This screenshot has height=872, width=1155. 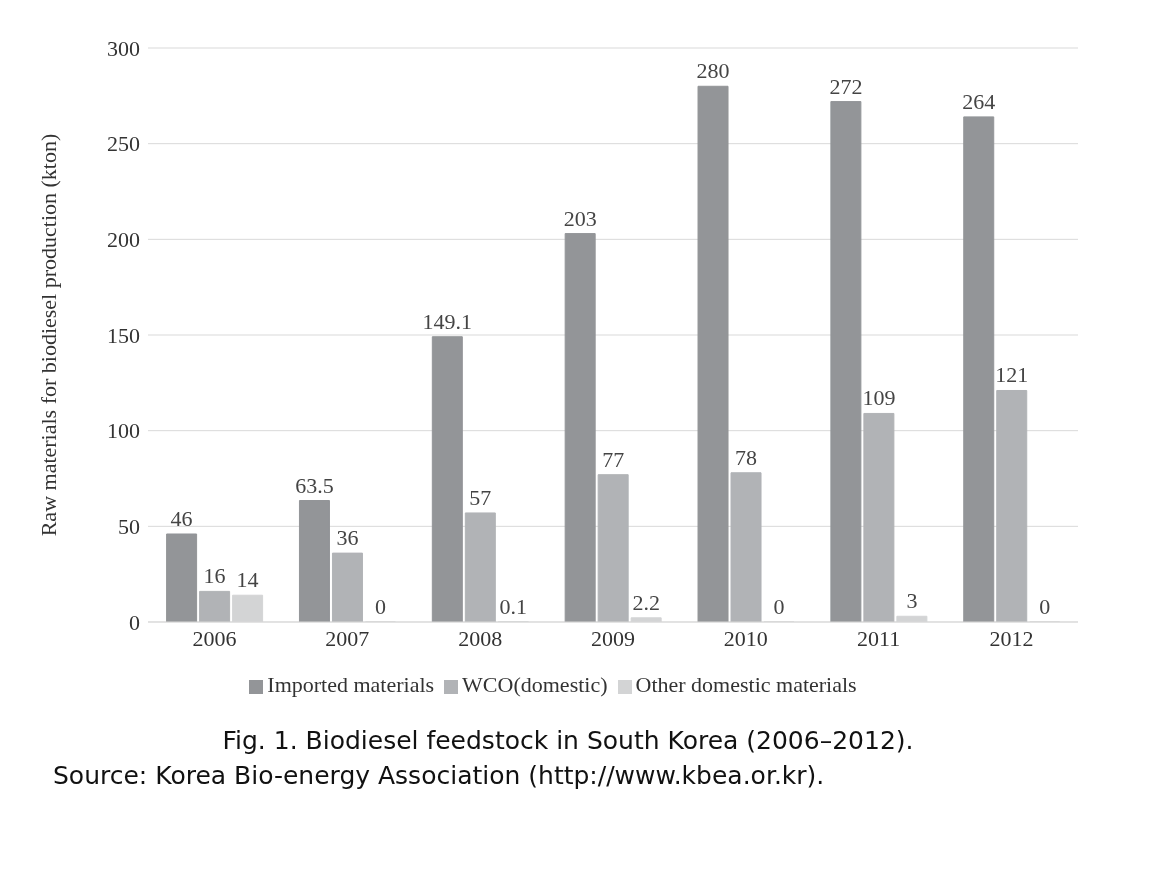 I want to click on data-label: 57, so click(x=480, y=497).